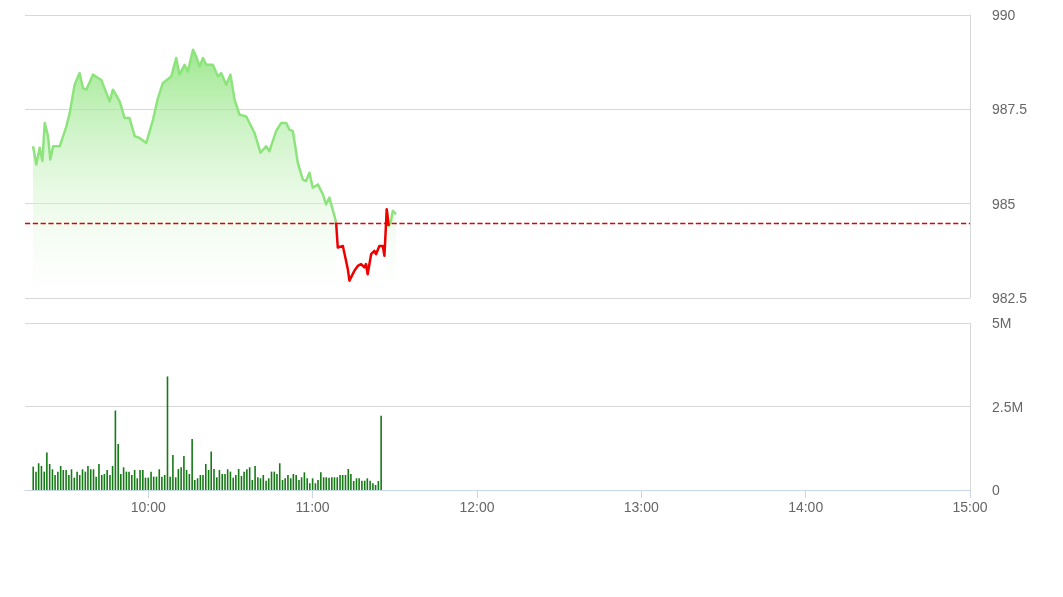 Image resolution: width=1063 pixels, height=597 pixels. Describe the element at coordinates (1002, 323) in the screenshot. I see `y-tick-label: 5M` at that location.